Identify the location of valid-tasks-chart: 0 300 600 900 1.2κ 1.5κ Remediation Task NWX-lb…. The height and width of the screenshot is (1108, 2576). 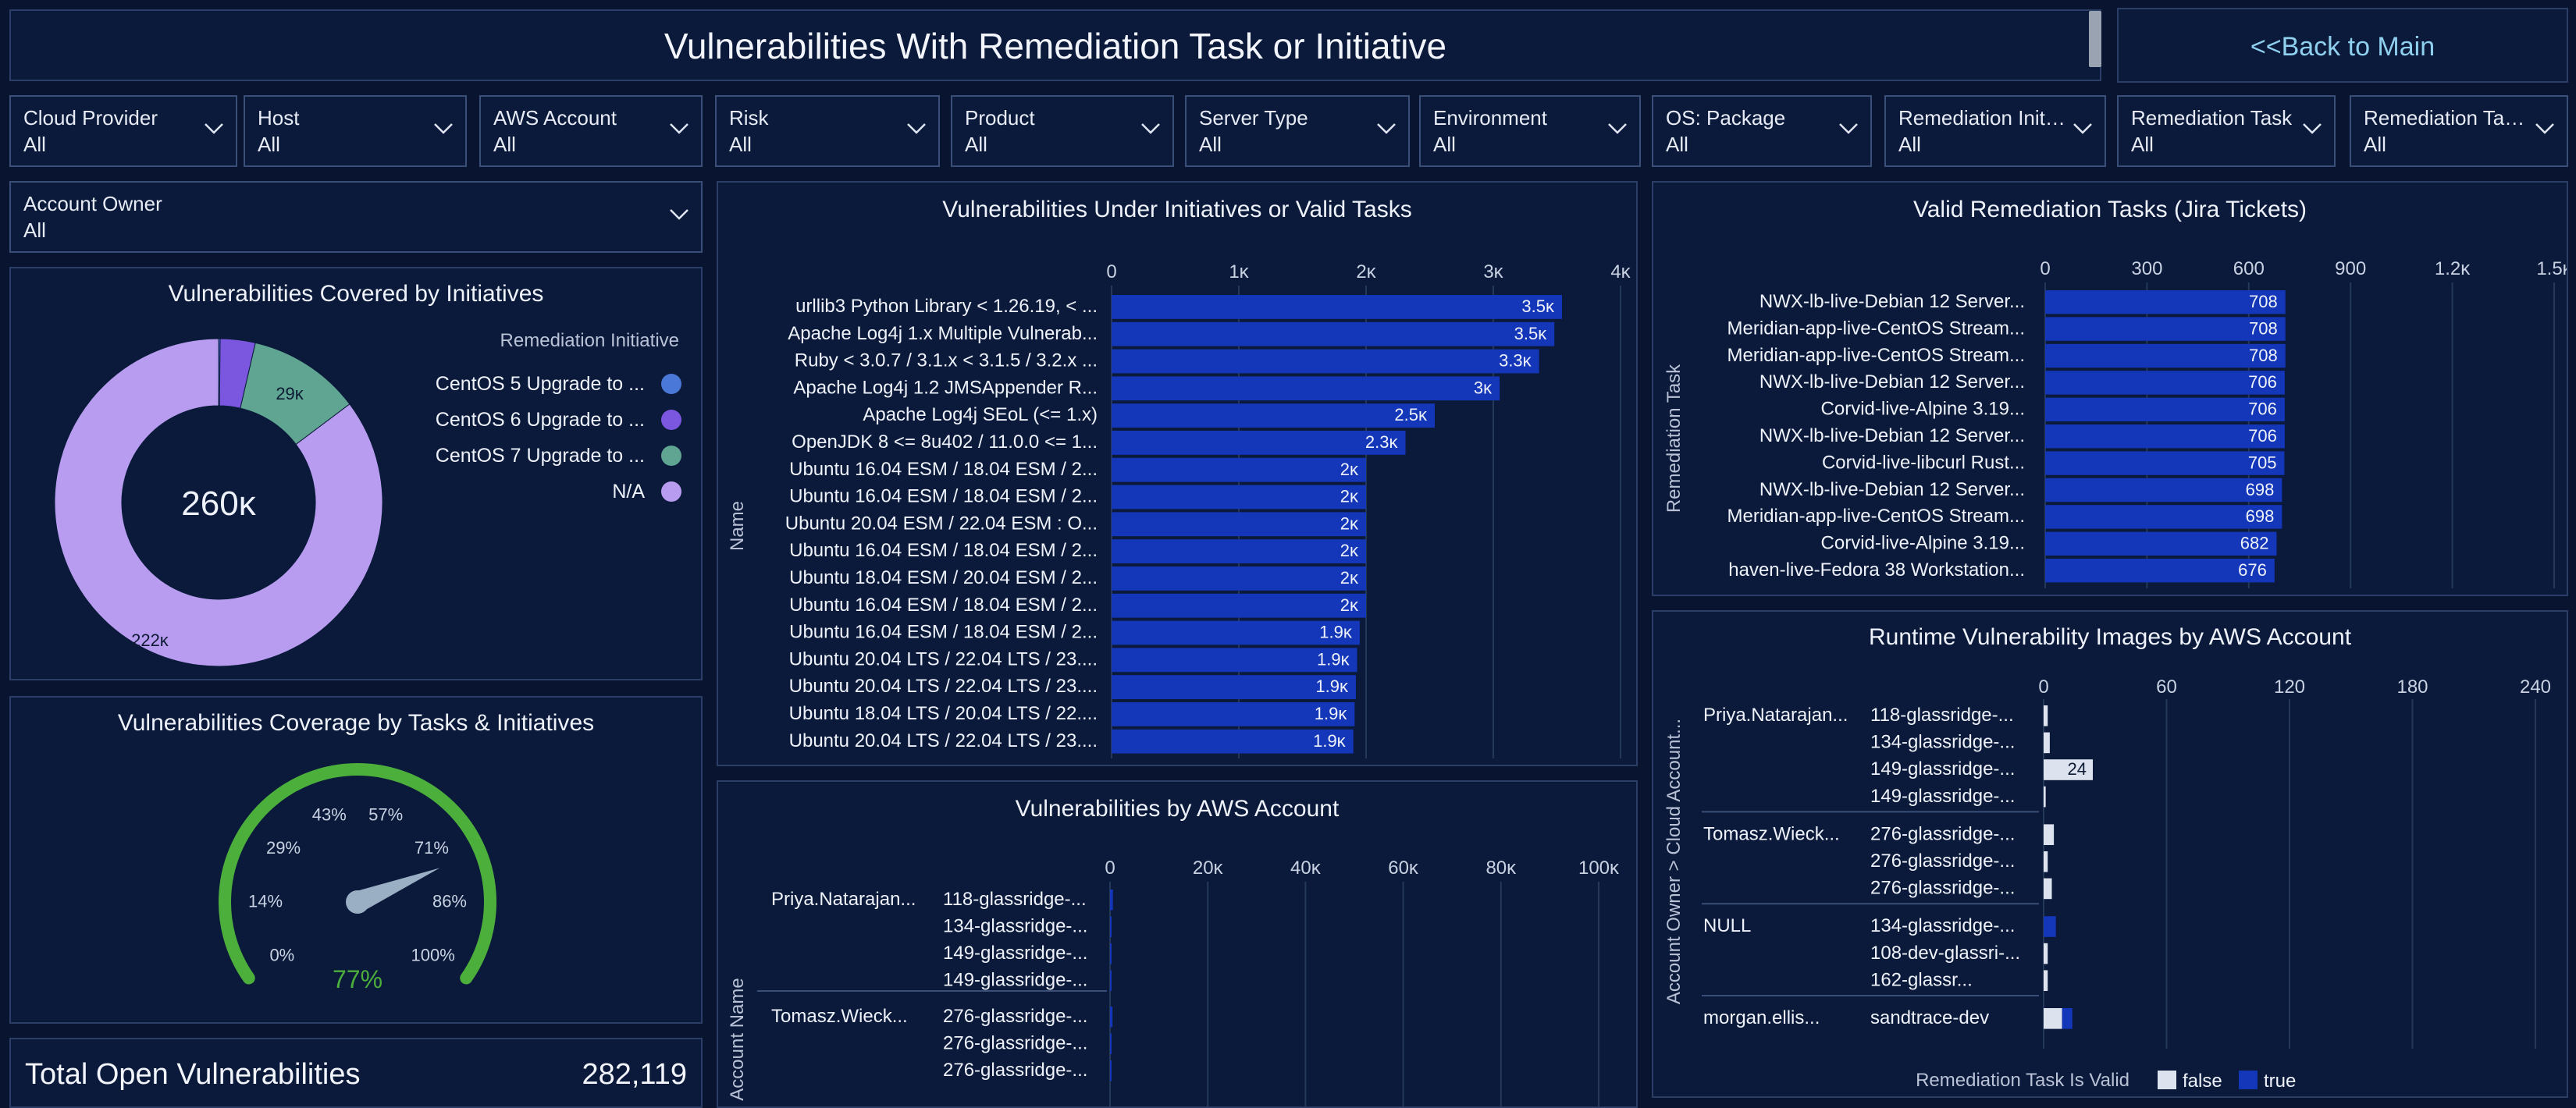
(2110, 389).